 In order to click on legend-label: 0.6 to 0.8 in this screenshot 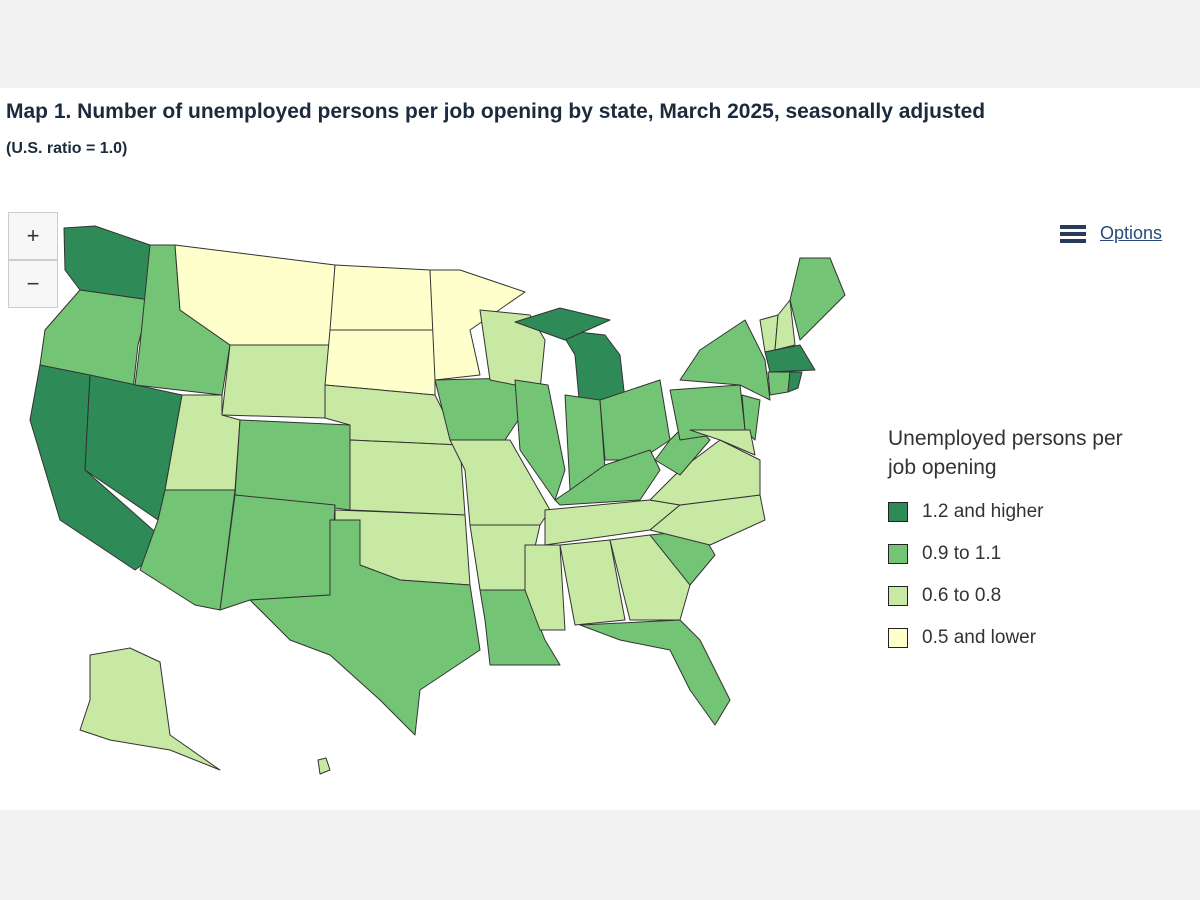, I will do `click(962, 595)`.